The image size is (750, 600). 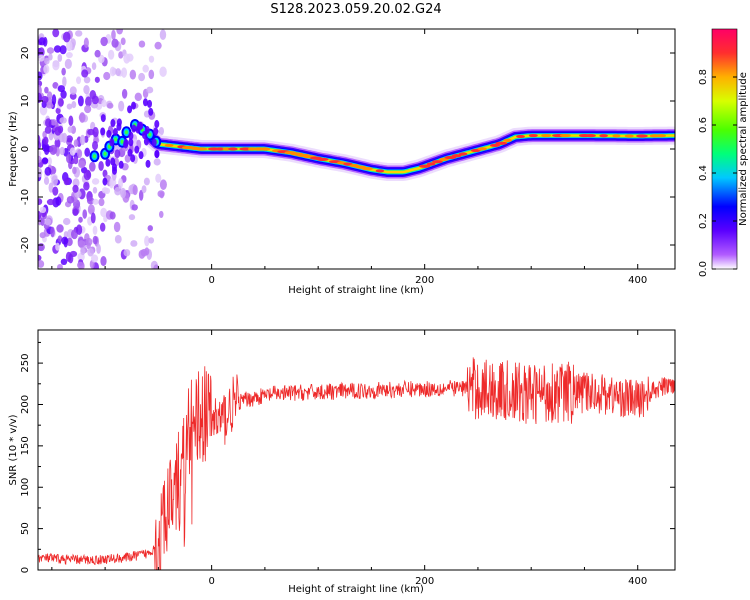 What do you see at coordinates (25, 570) in the screenshot?
I see `snr-y-tick-label: 0` at bounding box center [25, 570].